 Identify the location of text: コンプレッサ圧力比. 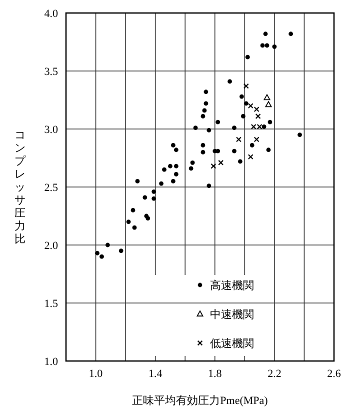
(20, 188).